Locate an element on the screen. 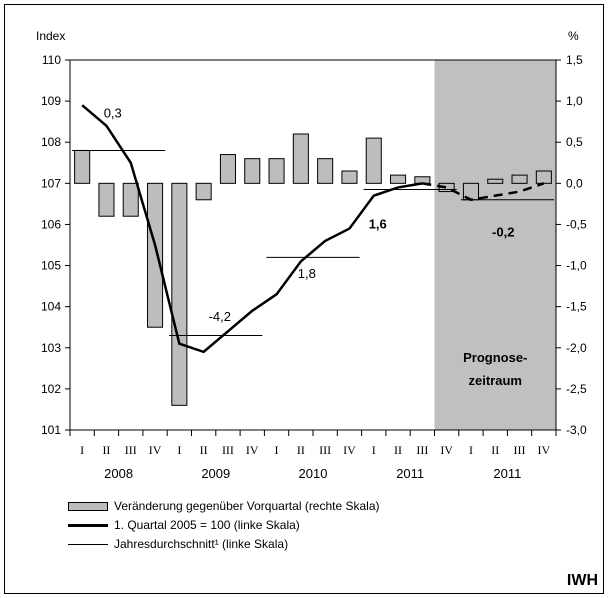  left-axis-tick-label: 108 is located at coordinates (51, 142).